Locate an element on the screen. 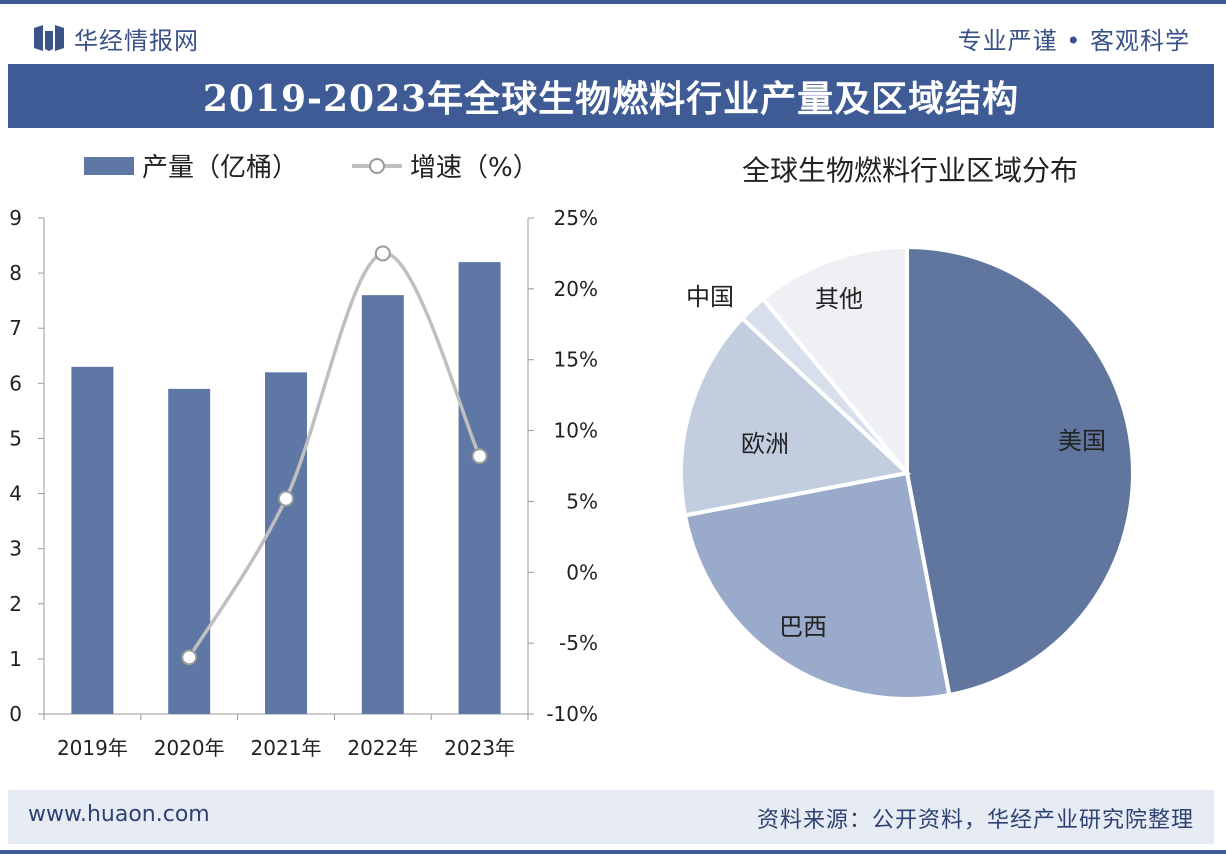 The image size is (1226, 854). y2-tick-label: 15% is located at coordinates (576, 360).